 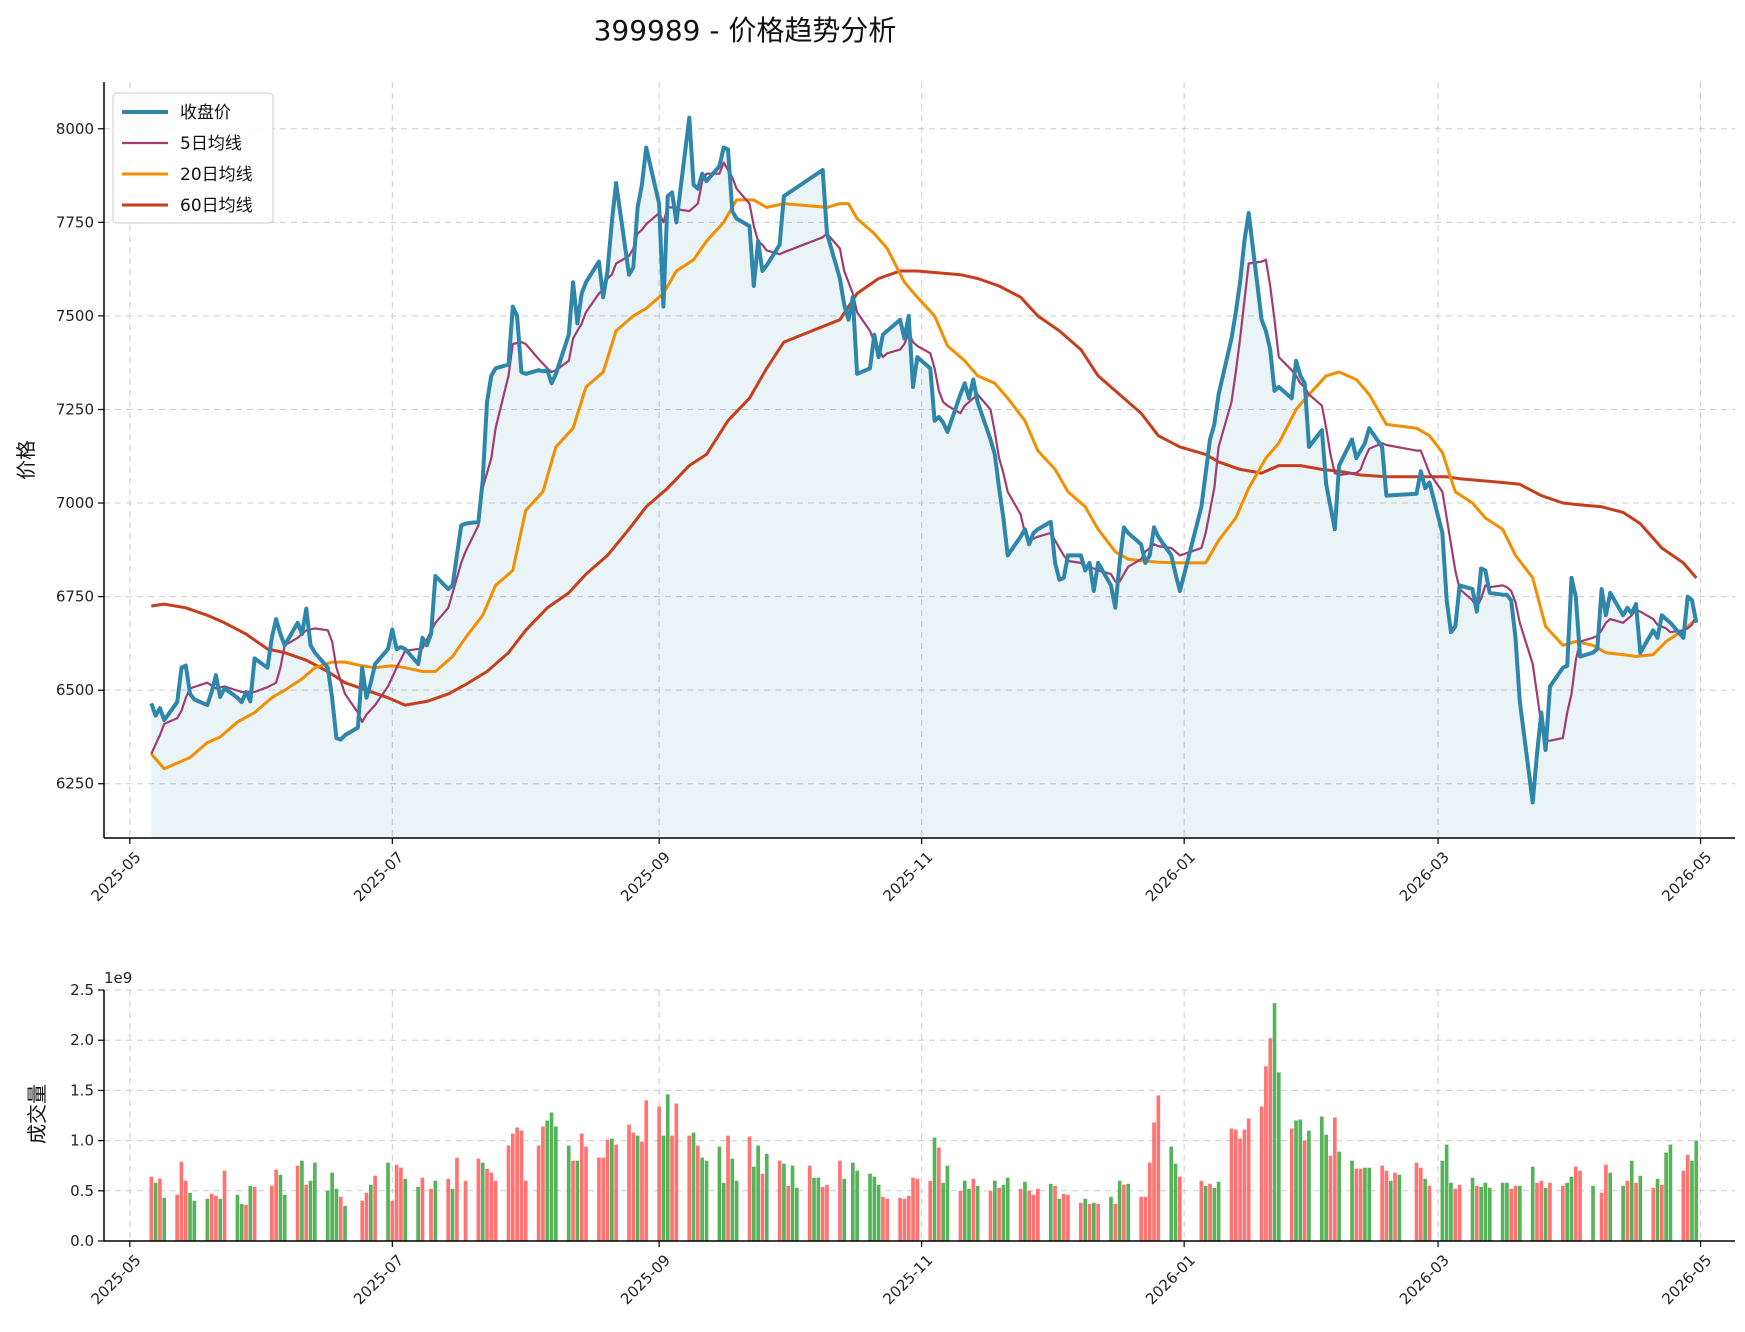 What do you see at coordinates (193, 158) in the screenshot?
I see `legend: 收盘价 5日均线 20日均线 60日均线` at bounding box center [193, 158].